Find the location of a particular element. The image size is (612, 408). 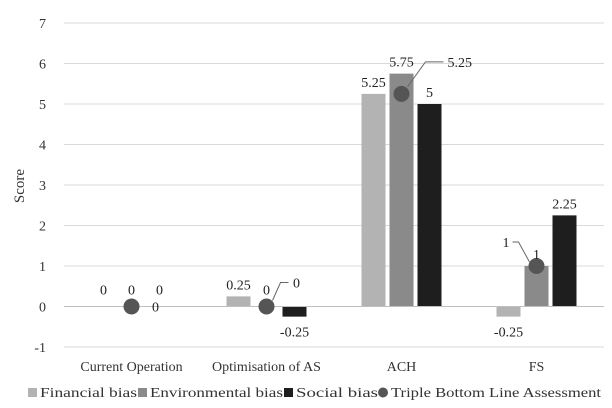

y-tick-label: 2 is located at coordinates (42, 227).